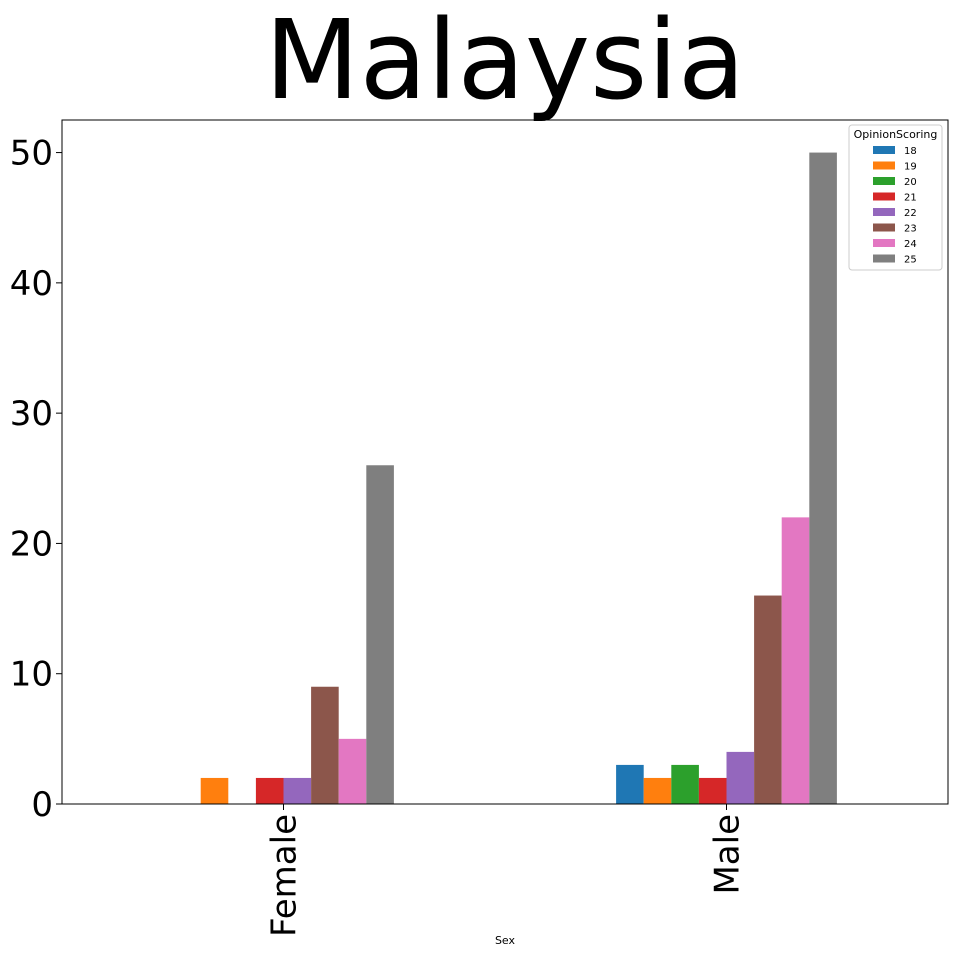 The image size is (960, 960). I want to click on y-tick-label: 20, so click(31, 544).